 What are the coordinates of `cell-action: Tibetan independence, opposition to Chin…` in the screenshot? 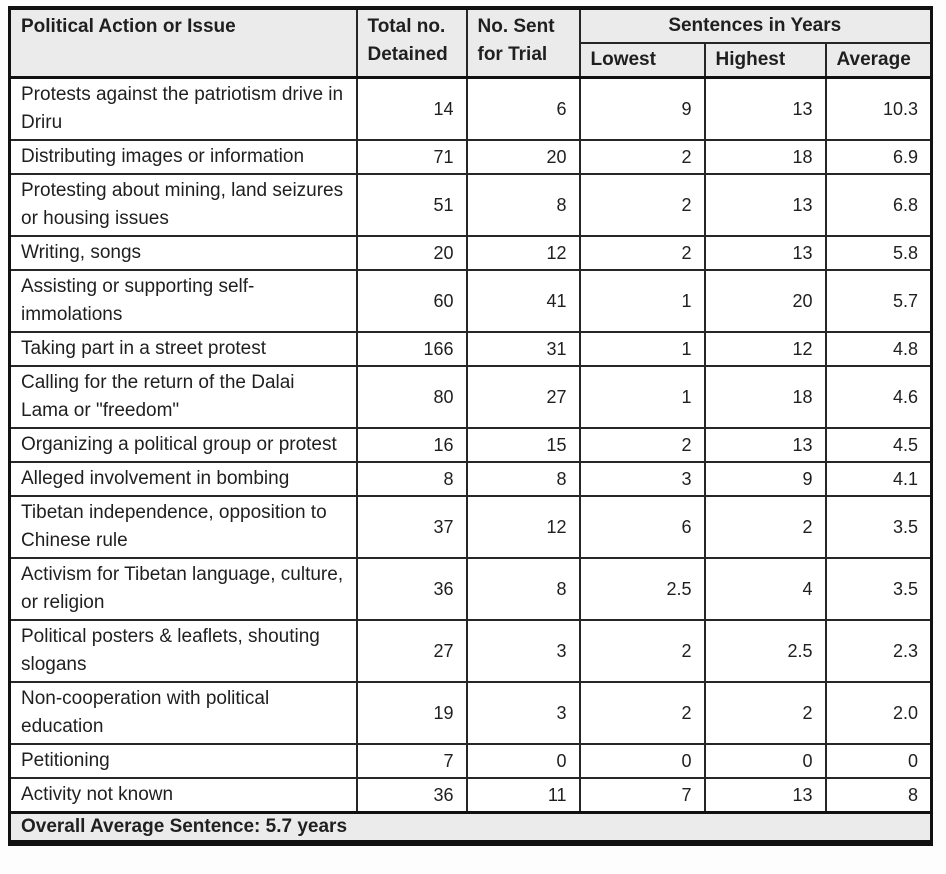 It's located at (183, 527).